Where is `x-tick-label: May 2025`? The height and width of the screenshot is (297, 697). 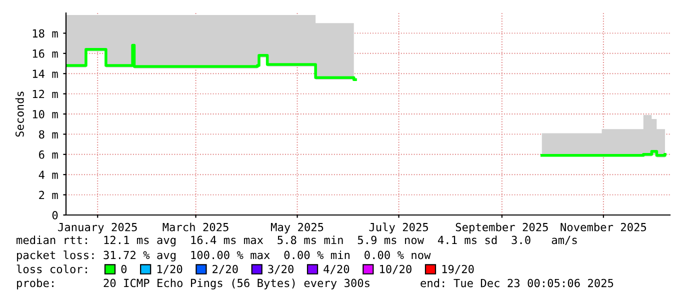
x-tick-label: May 2025 is located at coordinates (297, 228).